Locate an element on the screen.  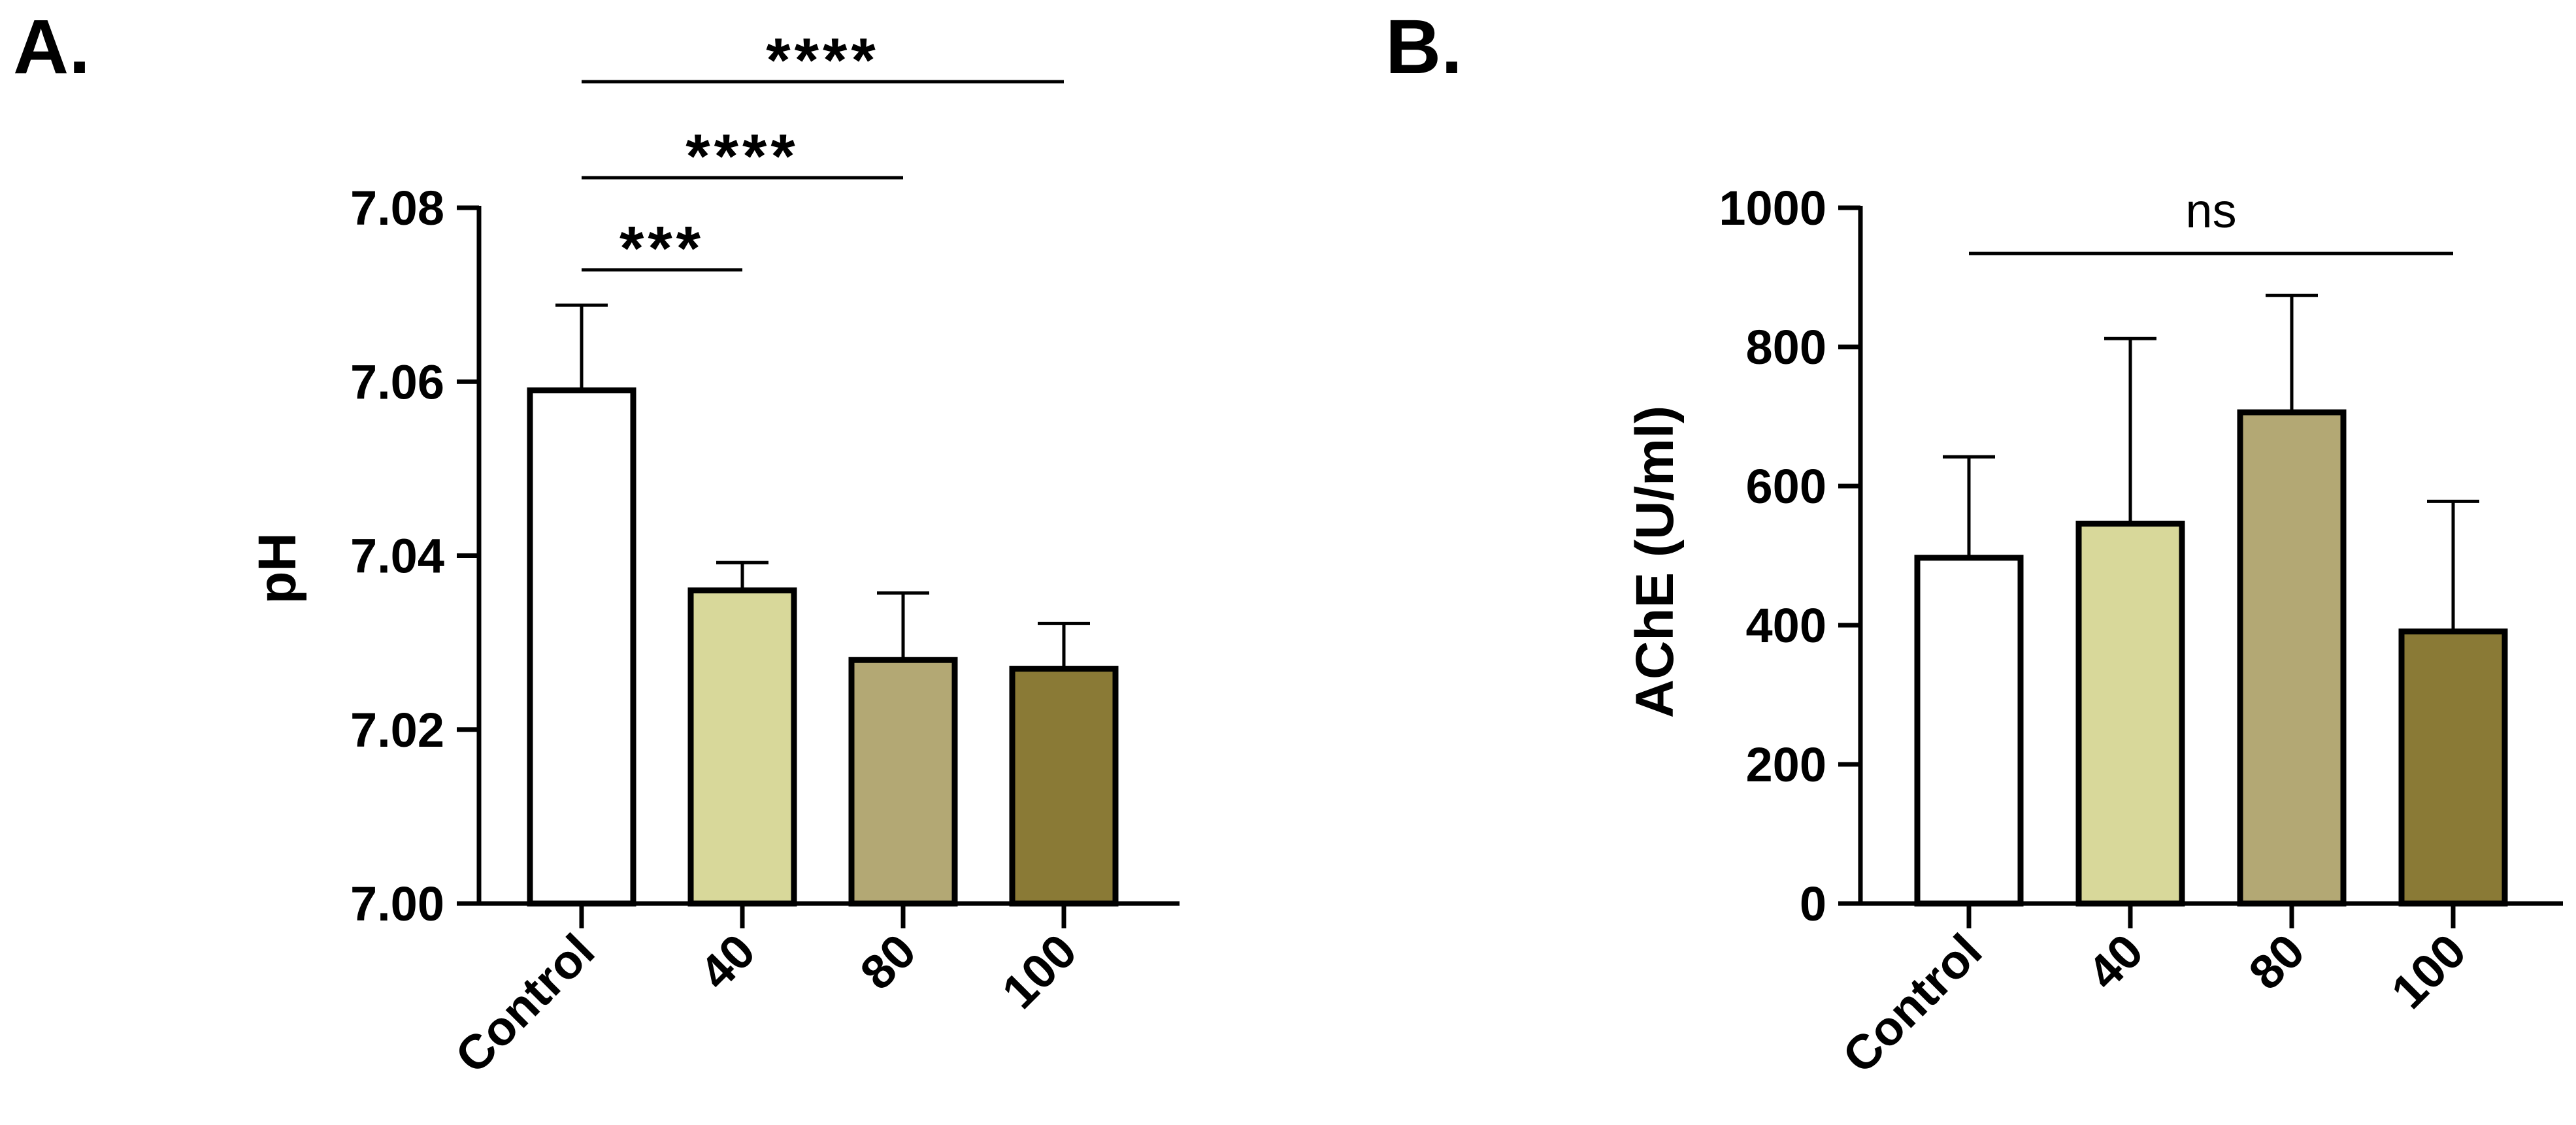
panel-b-y-tick-label: 400 is located at coordinates (1786, 625).